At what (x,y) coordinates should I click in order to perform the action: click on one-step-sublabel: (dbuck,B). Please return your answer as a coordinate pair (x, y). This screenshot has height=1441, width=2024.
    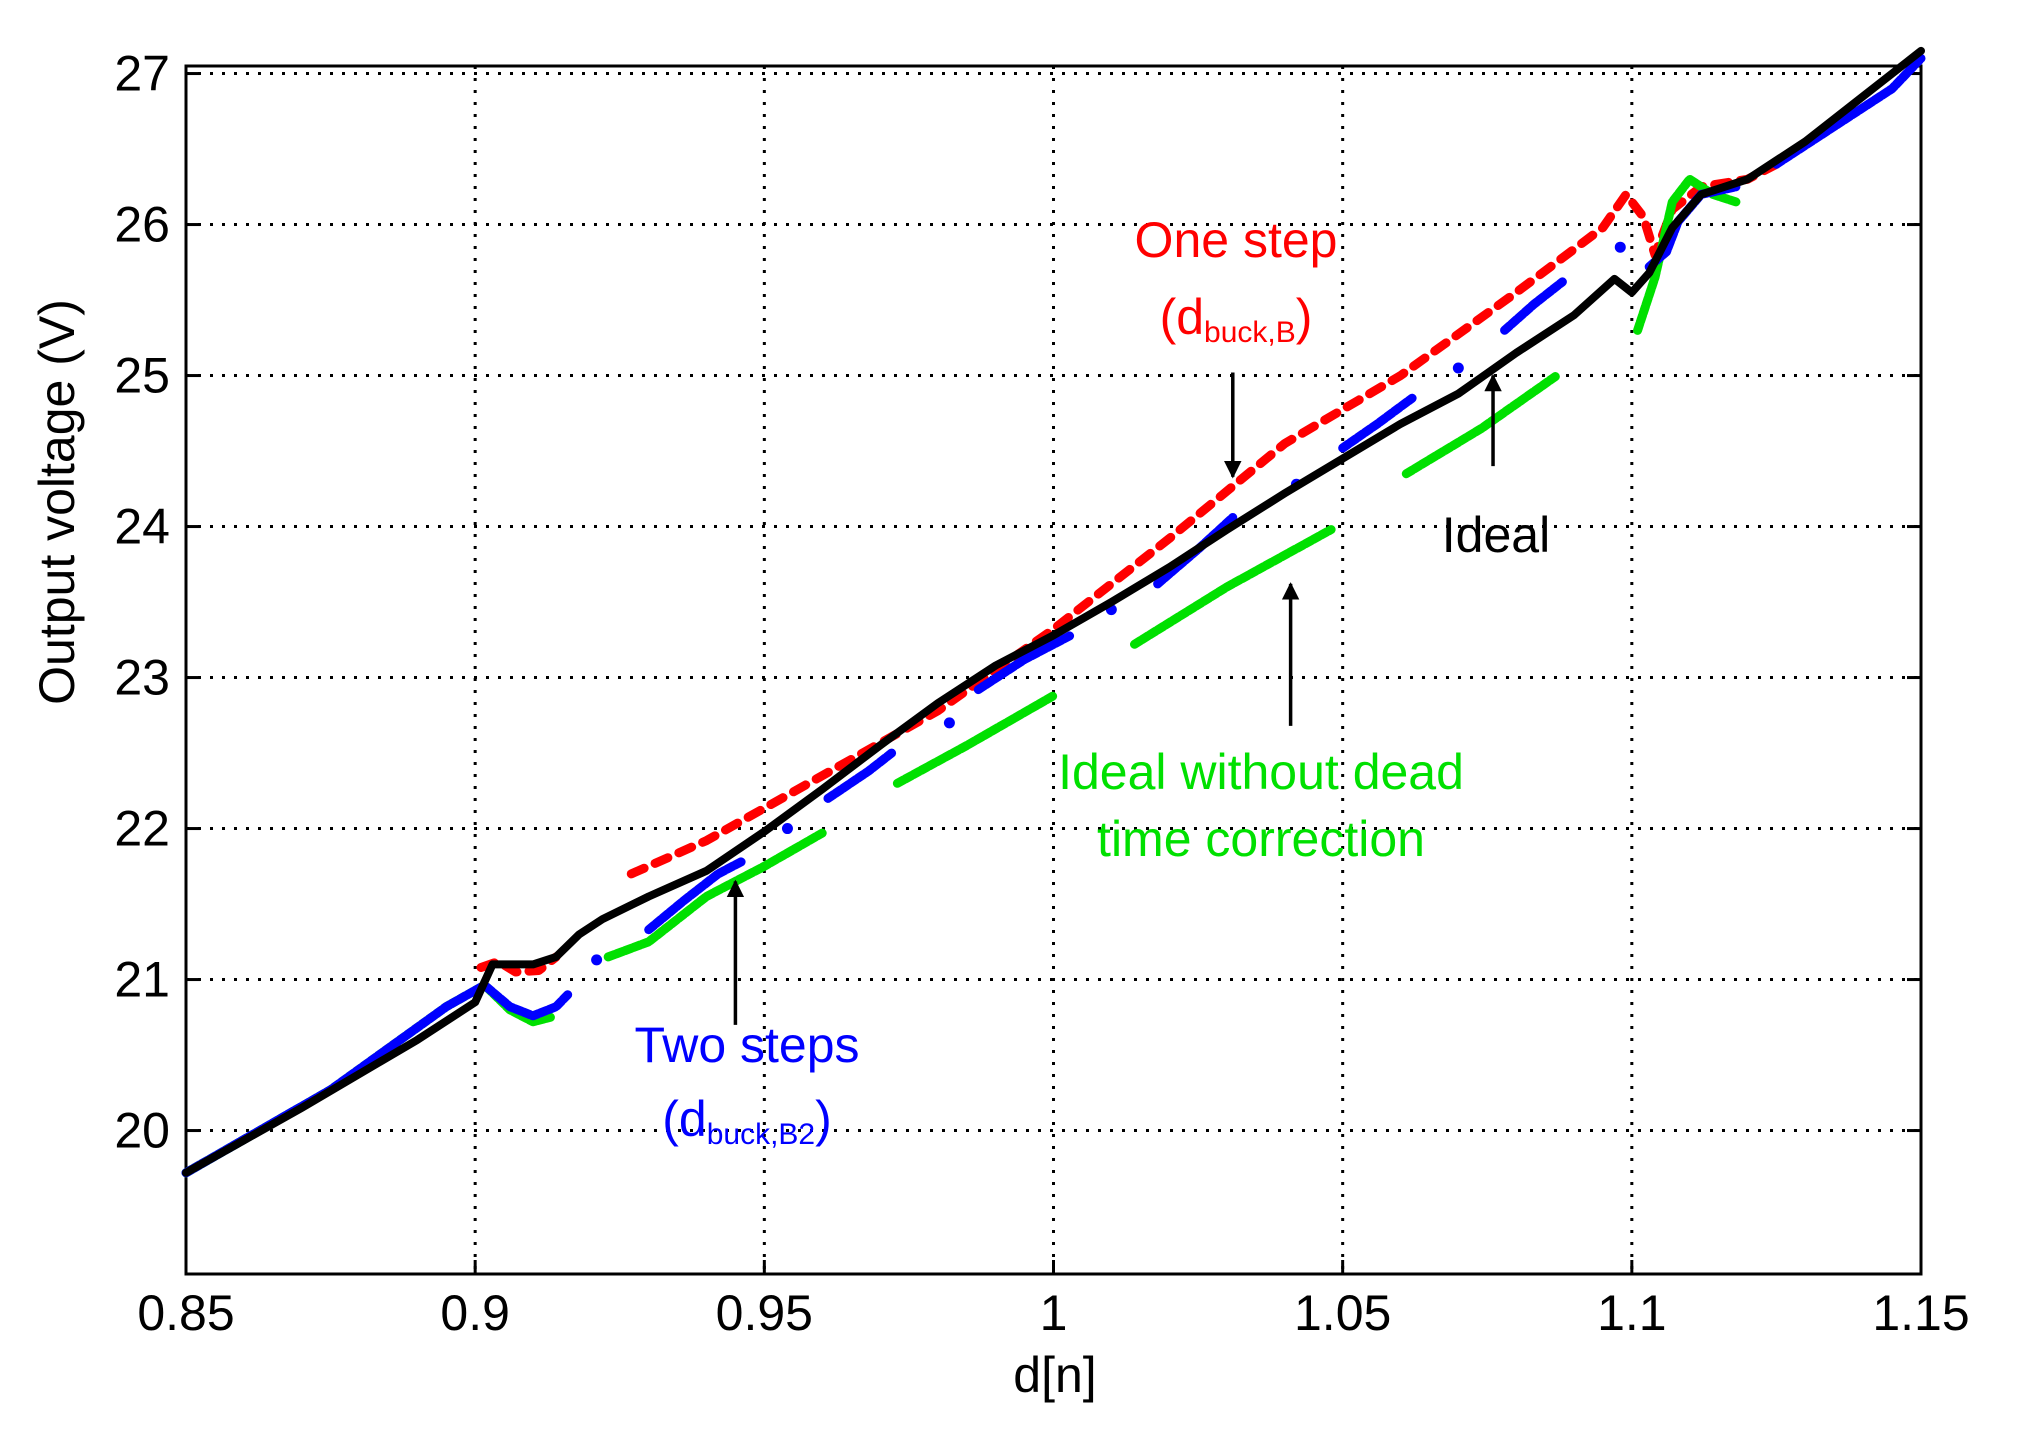
    Looking at the image, I should click on (1236, 319).